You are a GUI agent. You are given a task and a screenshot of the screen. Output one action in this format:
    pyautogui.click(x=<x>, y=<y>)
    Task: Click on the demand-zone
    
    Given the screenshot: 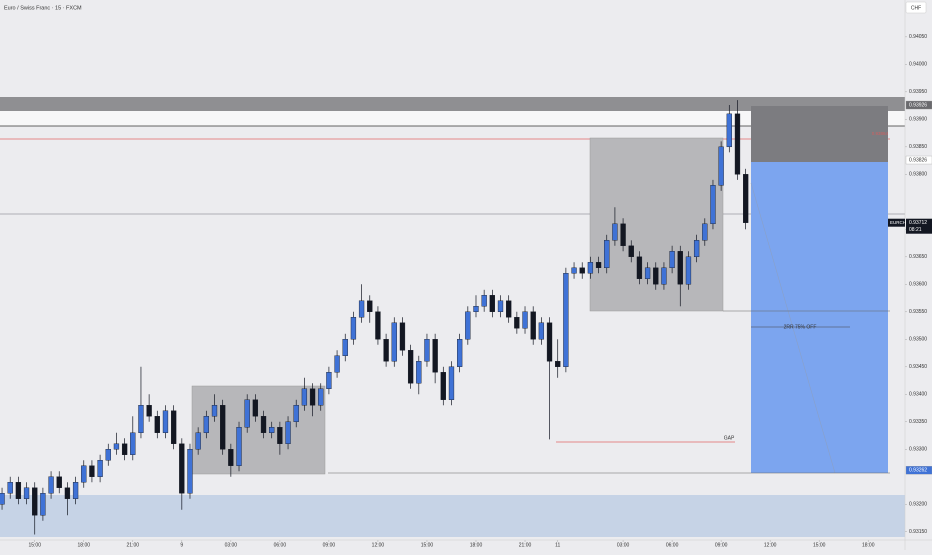 What is the action you would take?
    pyautogui.click(x=452, y=516)
    